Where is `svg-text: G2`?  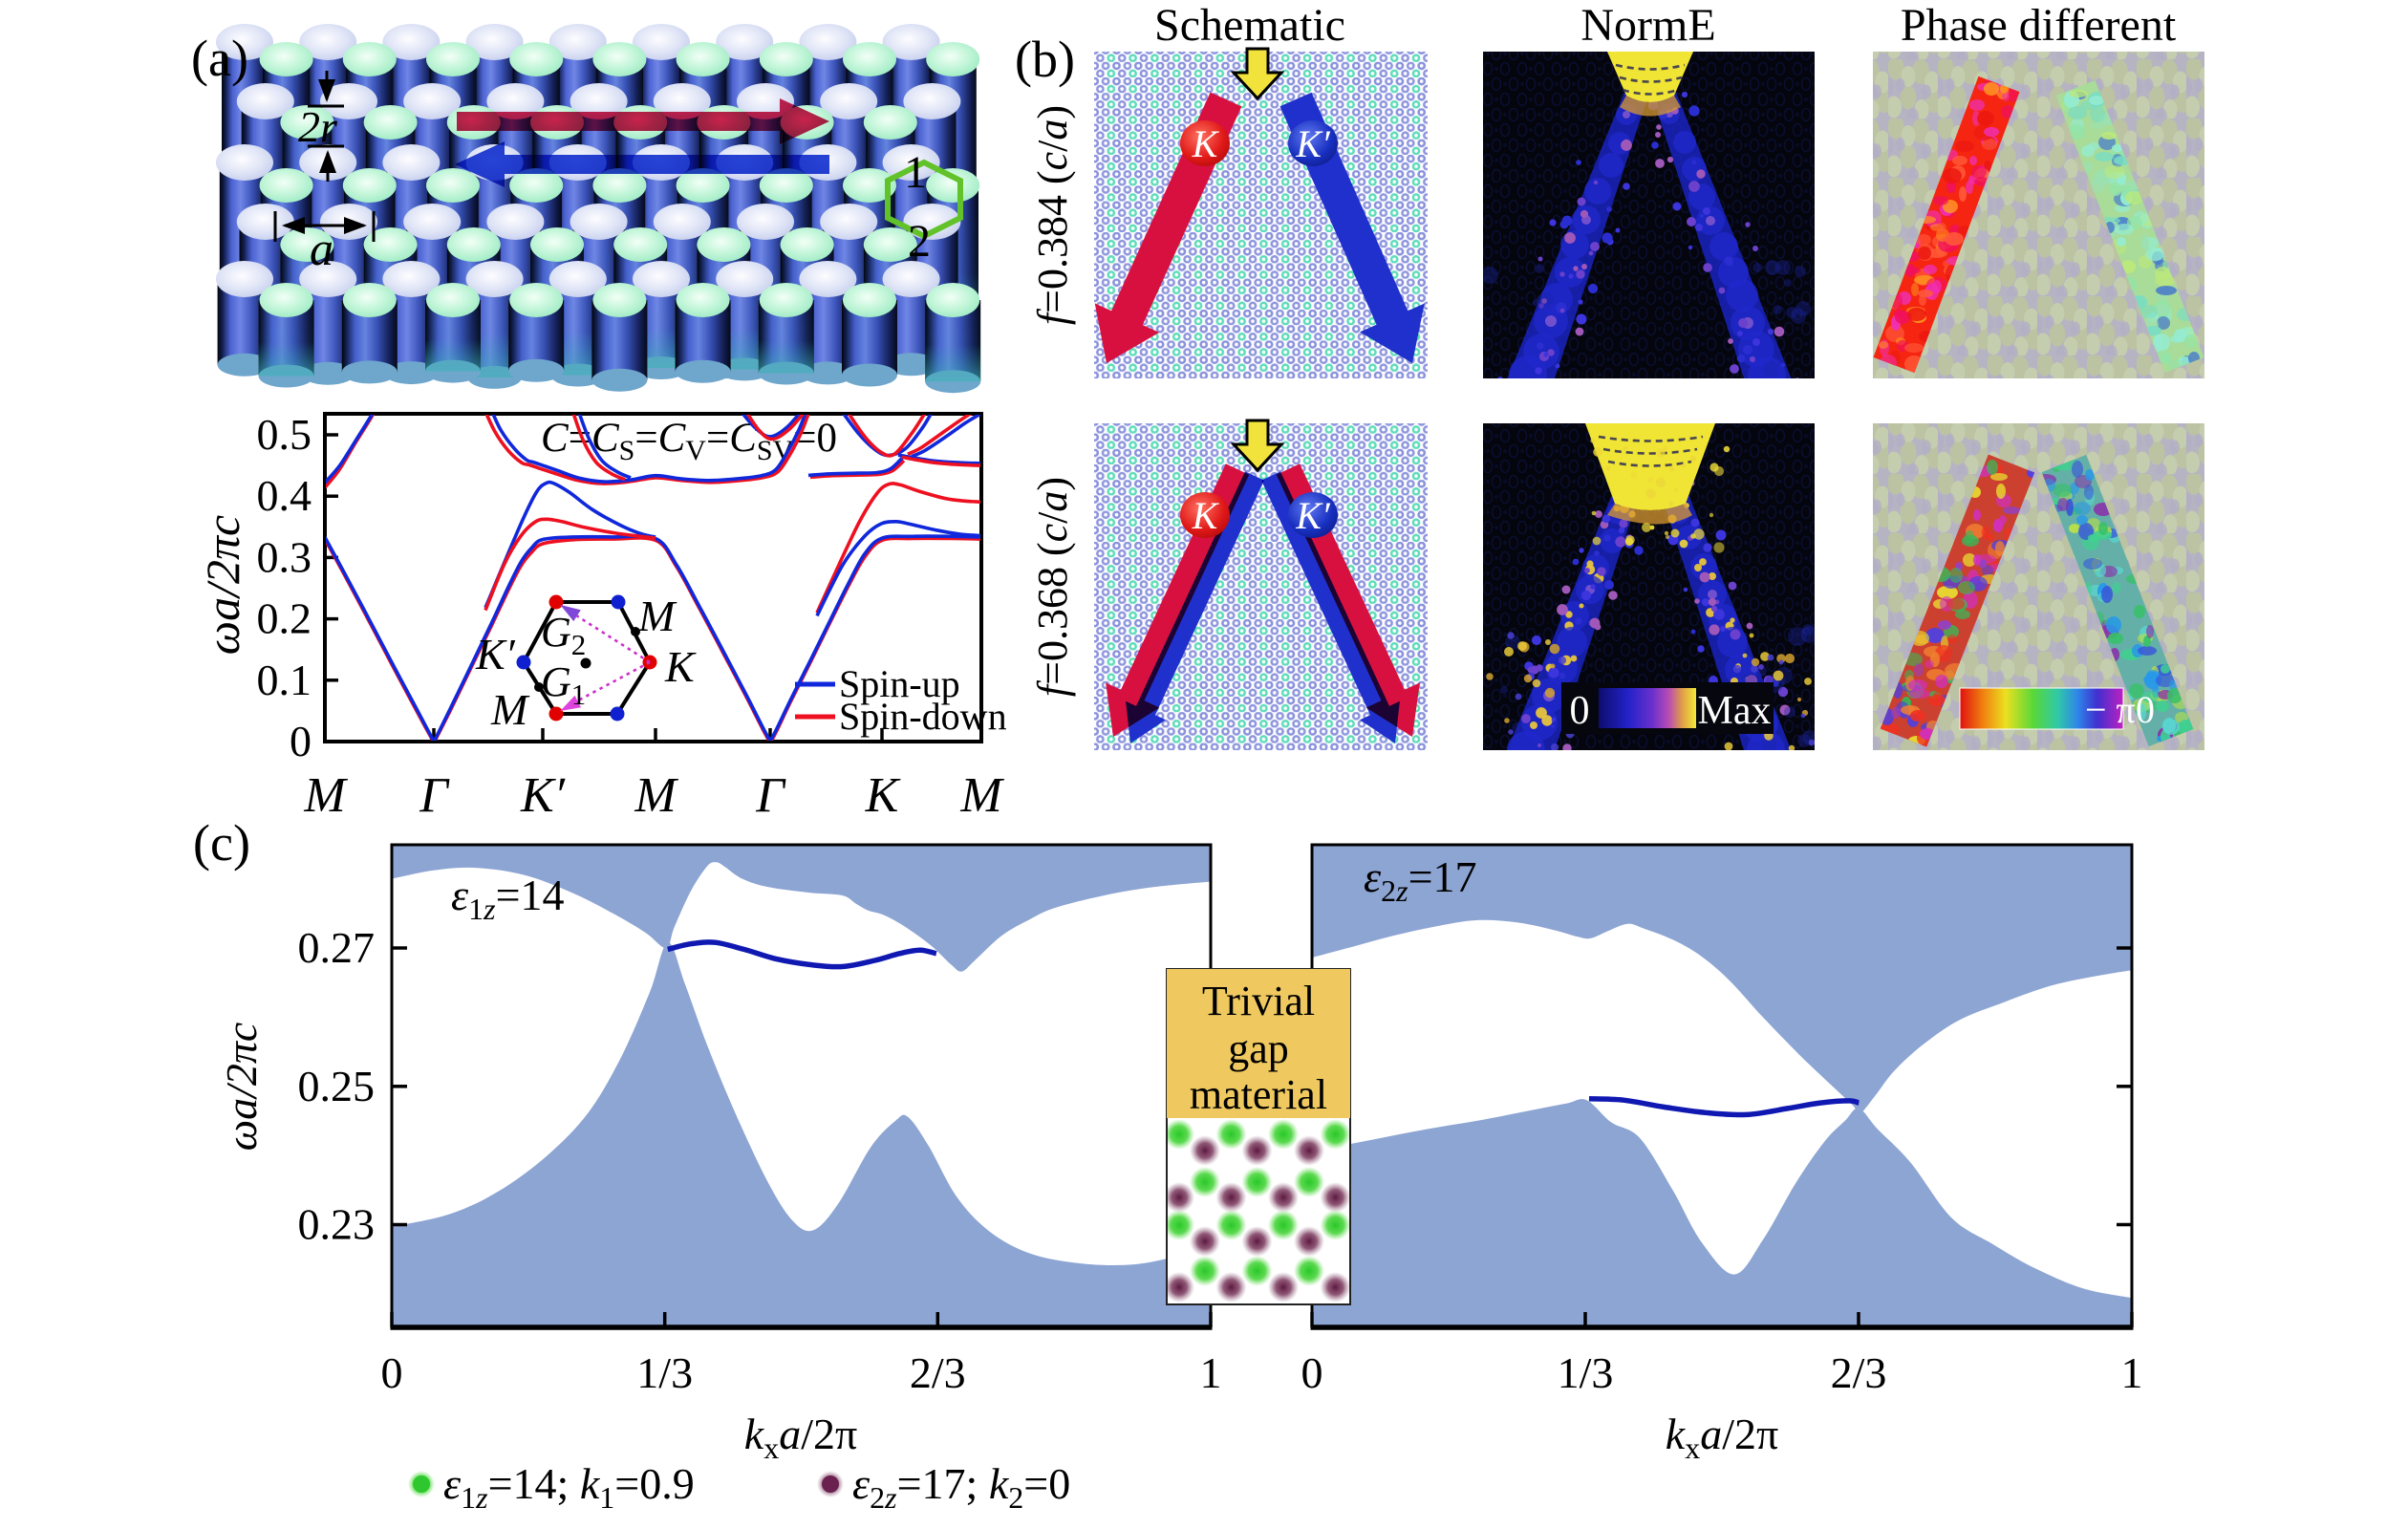
svg-text: G2 is located at coordinates (564, 635).